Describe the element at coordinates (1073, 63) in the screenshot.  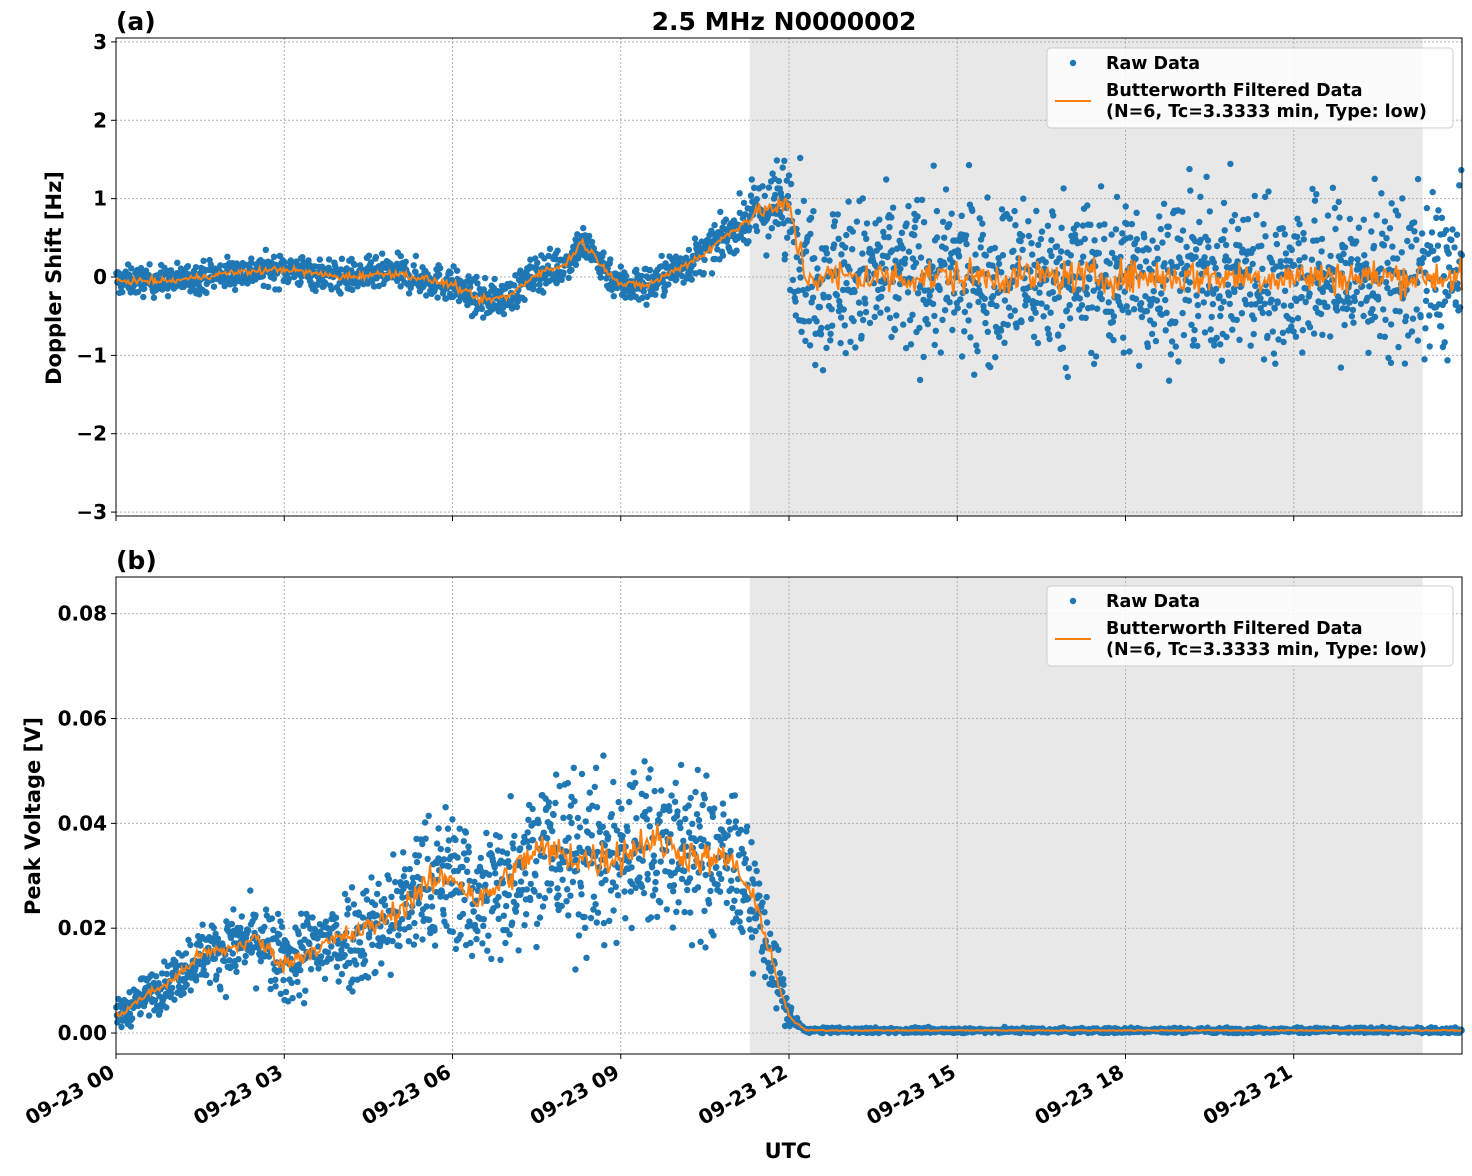
I see `panel-a-legend-raw-marker` at that location.